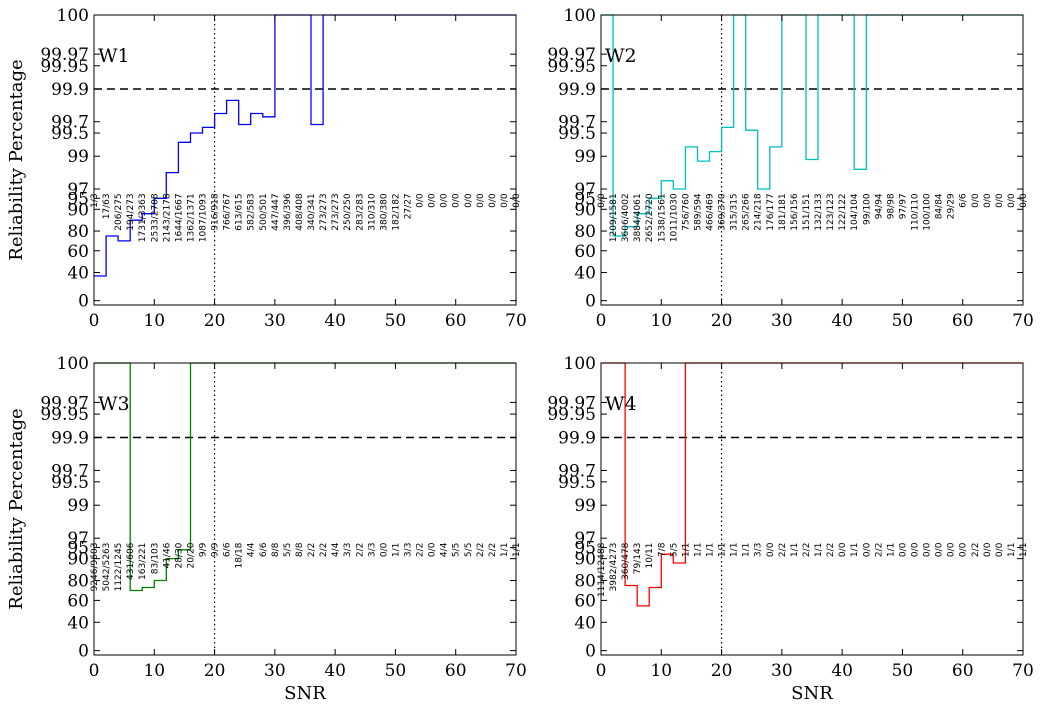 The height and width of the screenshot is (713, 1044). Describe the element at coordinates (70, 438) in the screenshot. I see `y-tick-label: 99.9` at that location.